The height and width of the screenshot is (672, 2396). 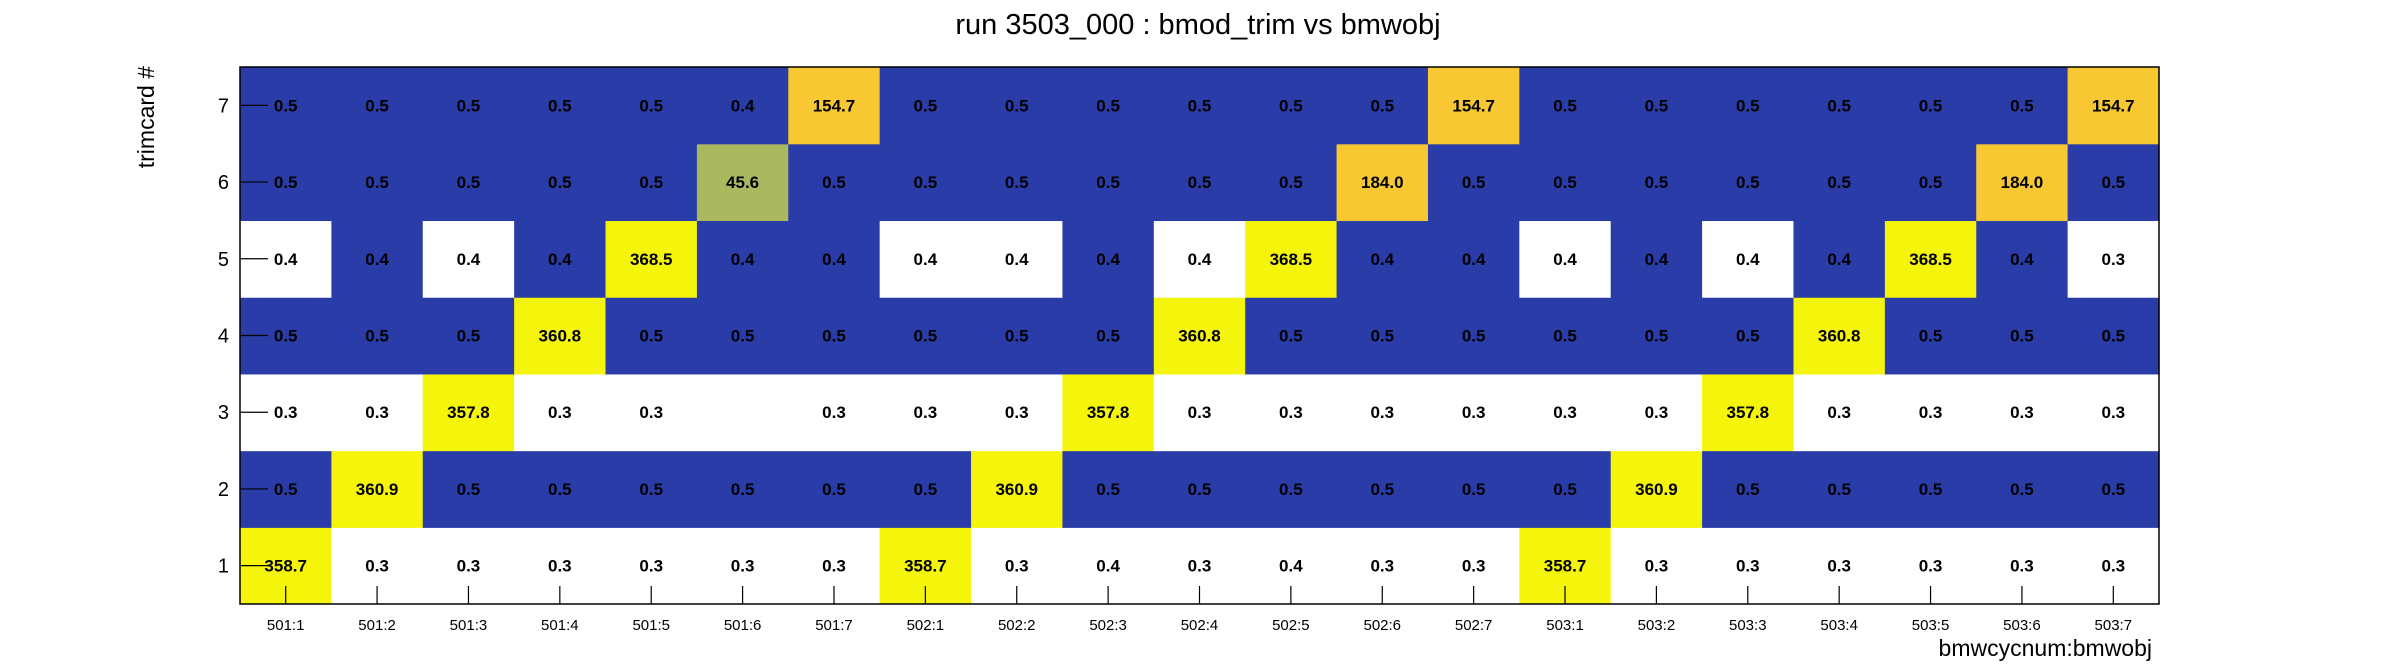 What do you see at coordinates (1382, 625) in the screenshot?
I see `x-tick-label: 502:6` at bounding box center [1382, 625].